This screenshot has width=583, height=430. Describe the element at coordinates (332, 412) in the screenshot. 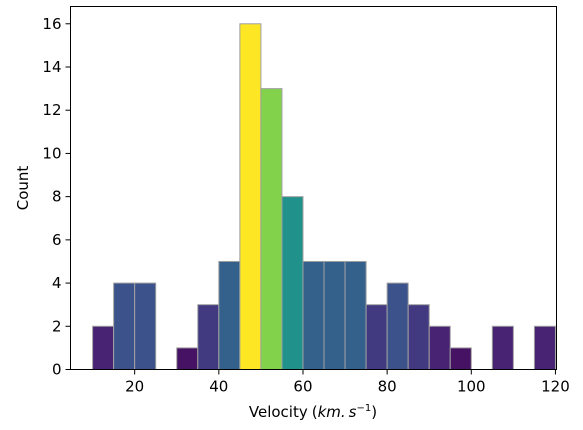

I see `x-axis-unit-km: km.` at that location.